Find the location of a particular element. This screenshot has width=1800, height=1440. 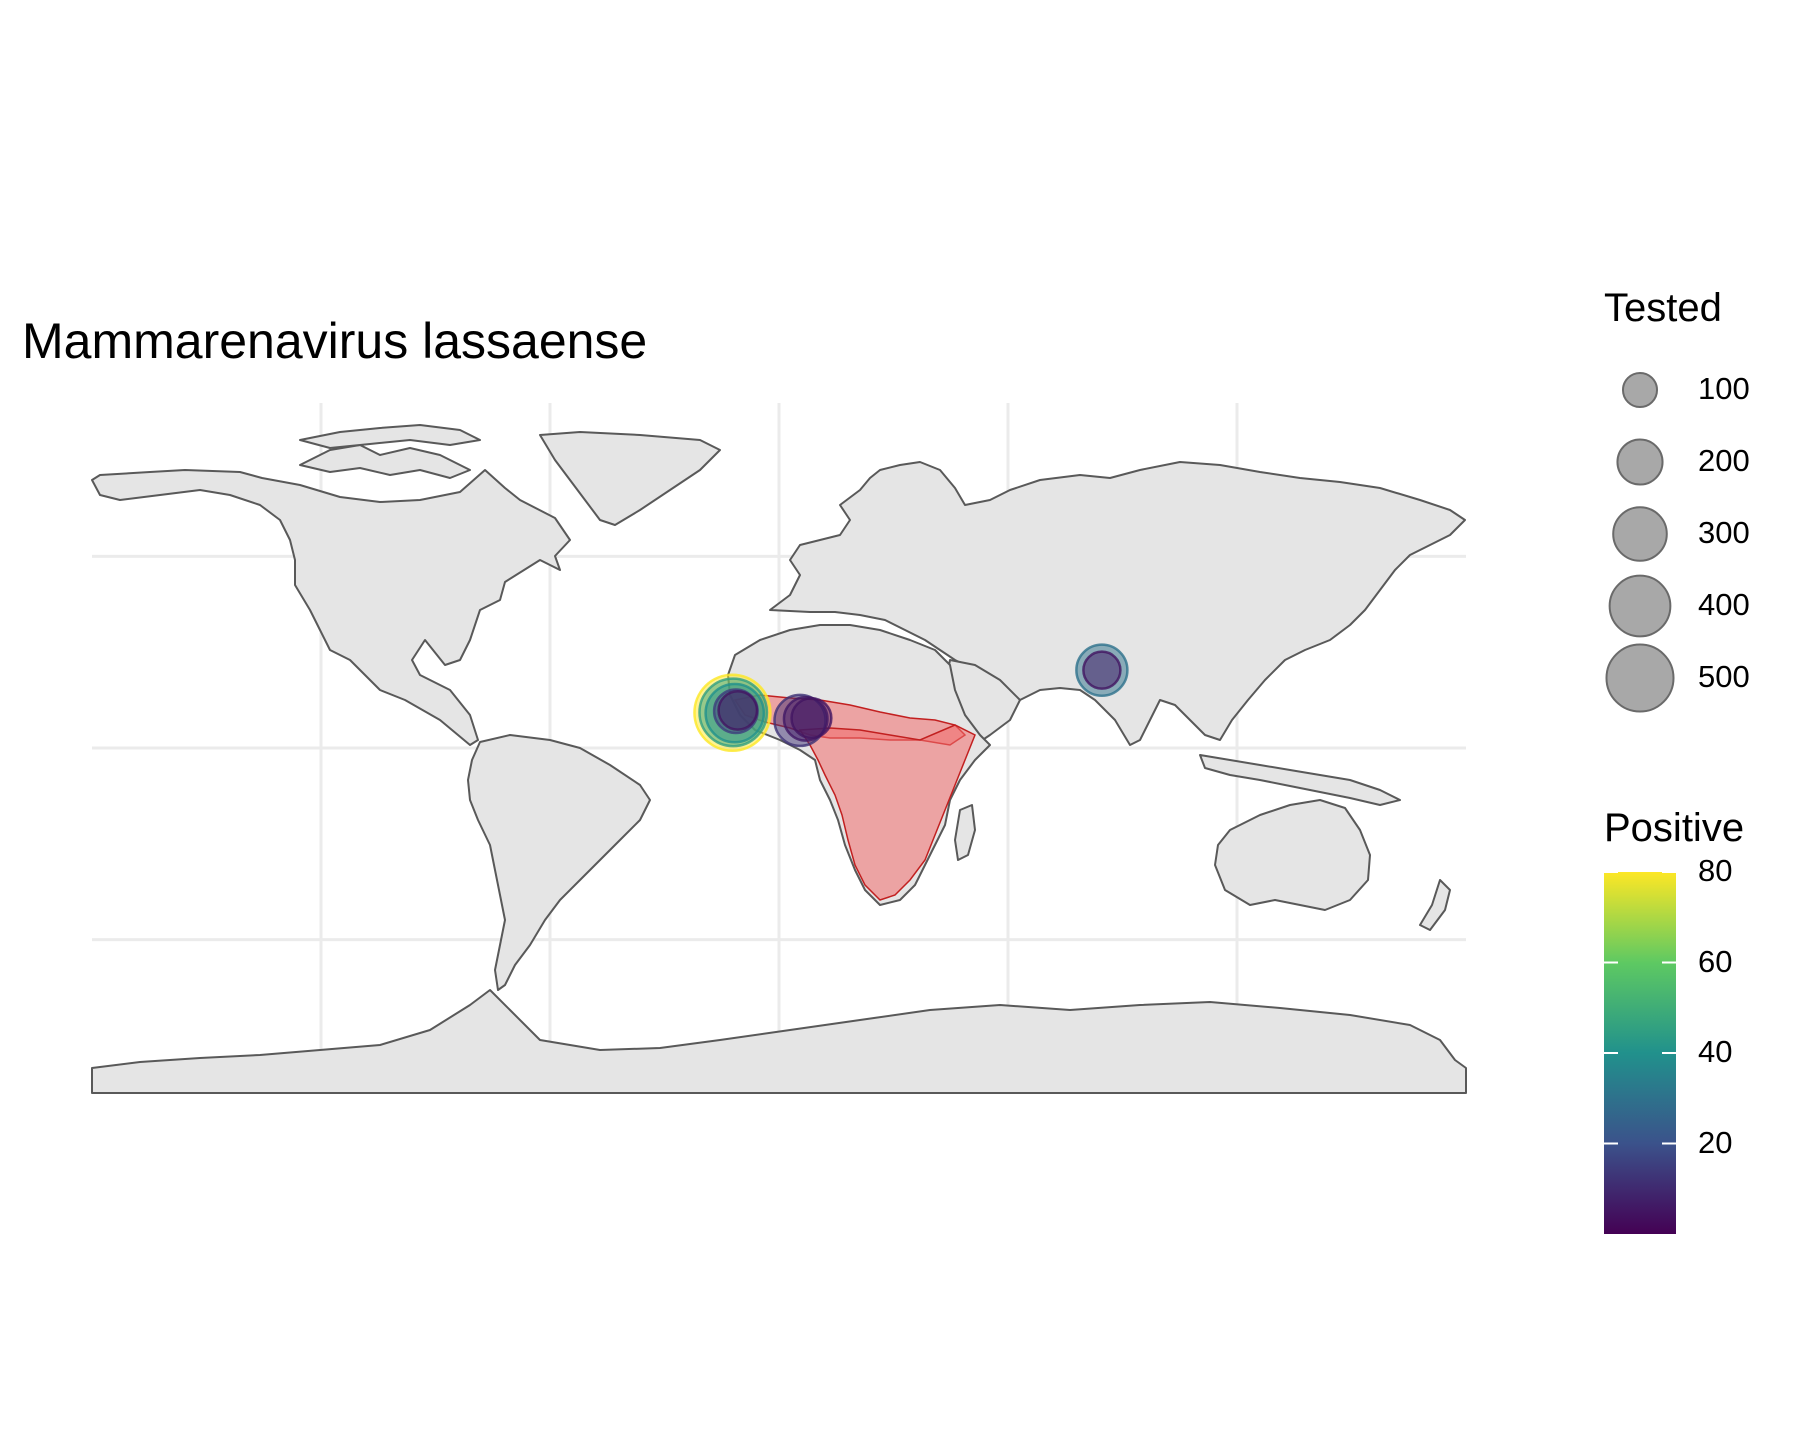

arctic-islands-land is located at coordinates (385, 461).